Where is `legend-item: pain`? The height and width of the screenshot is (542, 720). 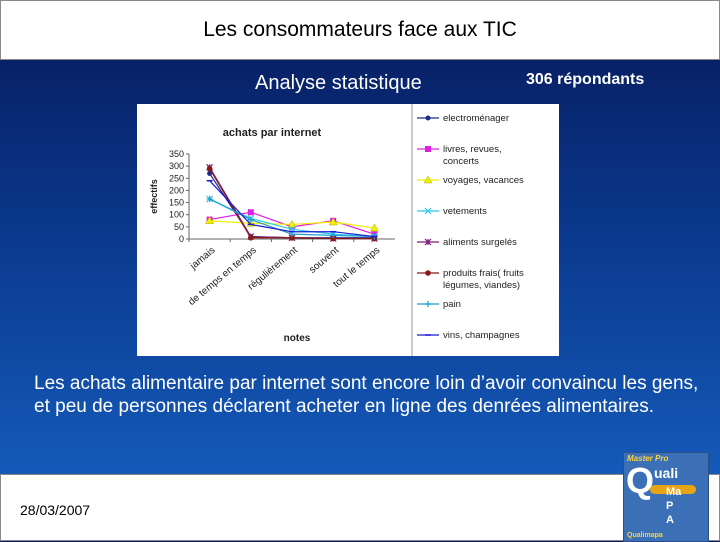
legend-item: pain is located at coordinates (439, 304).